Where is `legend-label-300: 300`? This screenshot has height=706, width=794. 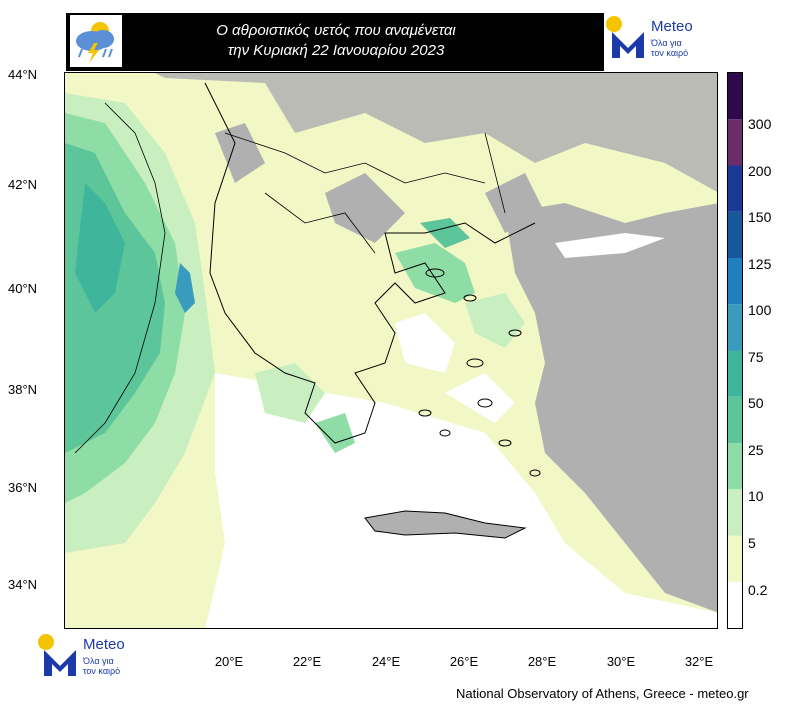 legend-label-300: 300 is located at coordinates (760, 124).